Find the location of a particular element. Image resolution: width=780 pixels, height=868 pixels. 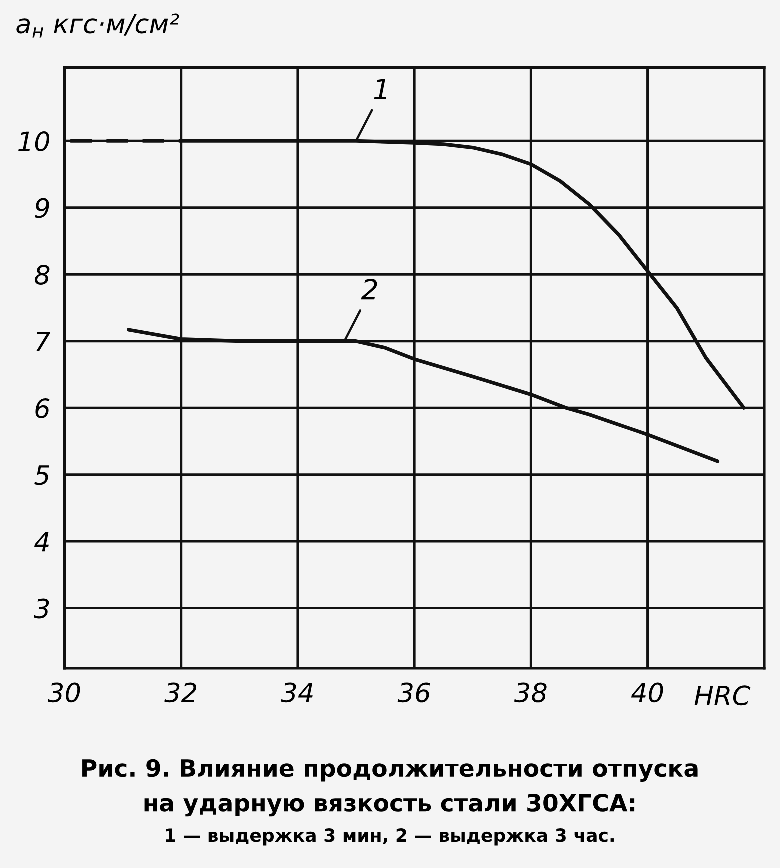

x-tick-label: 36 is located at coordinates (414, 692).